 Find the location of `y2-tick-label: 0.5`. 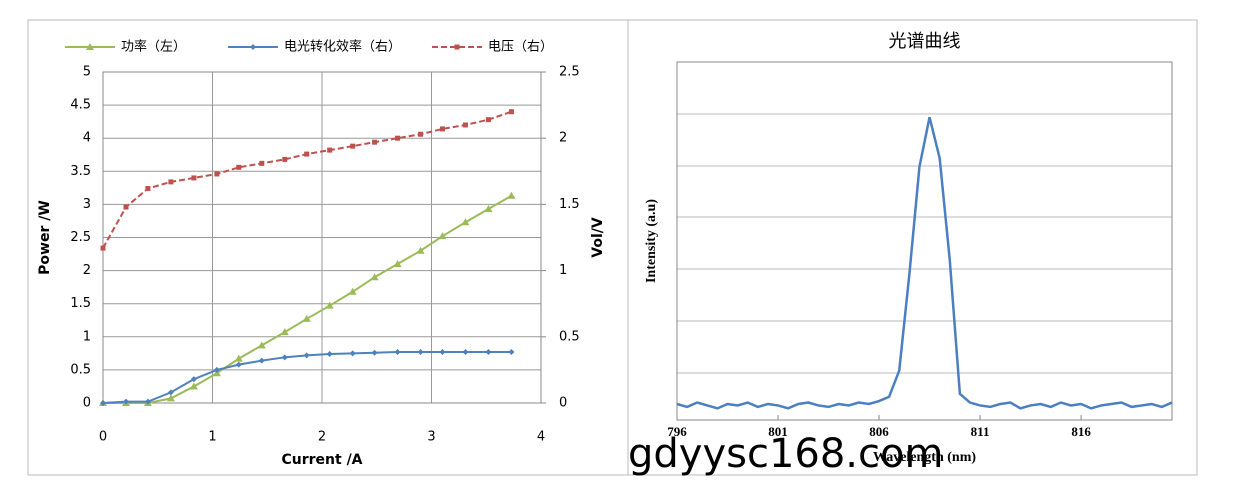

y2-tick-label: 0.5 is located at coordinates (569, 336).